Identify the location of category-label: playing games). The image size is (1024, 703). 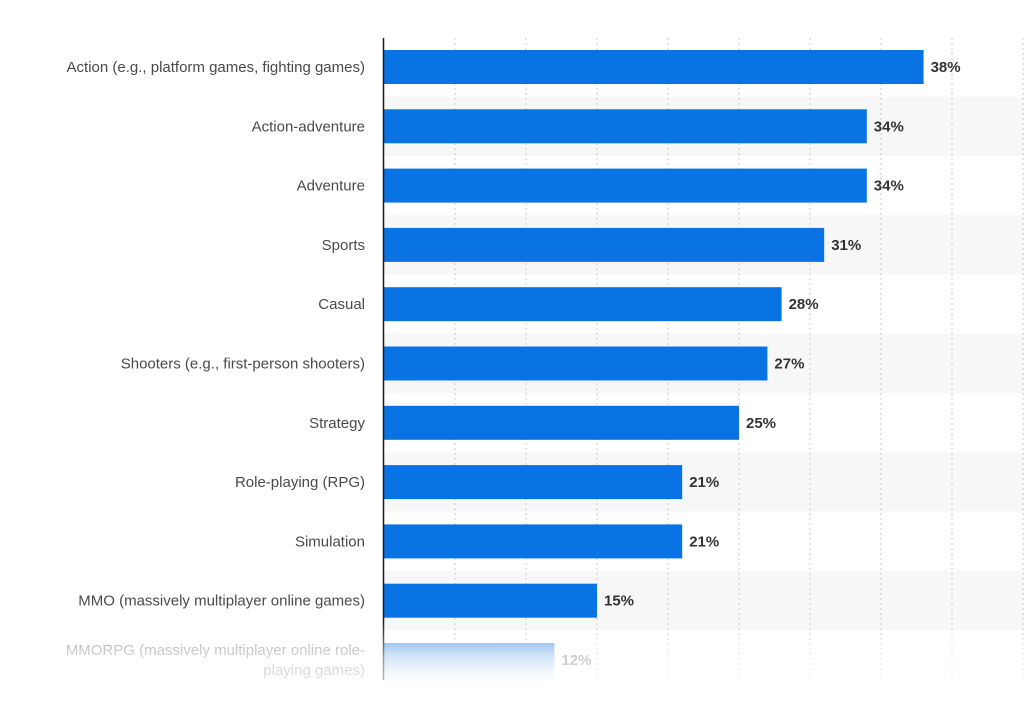
(314, 670).